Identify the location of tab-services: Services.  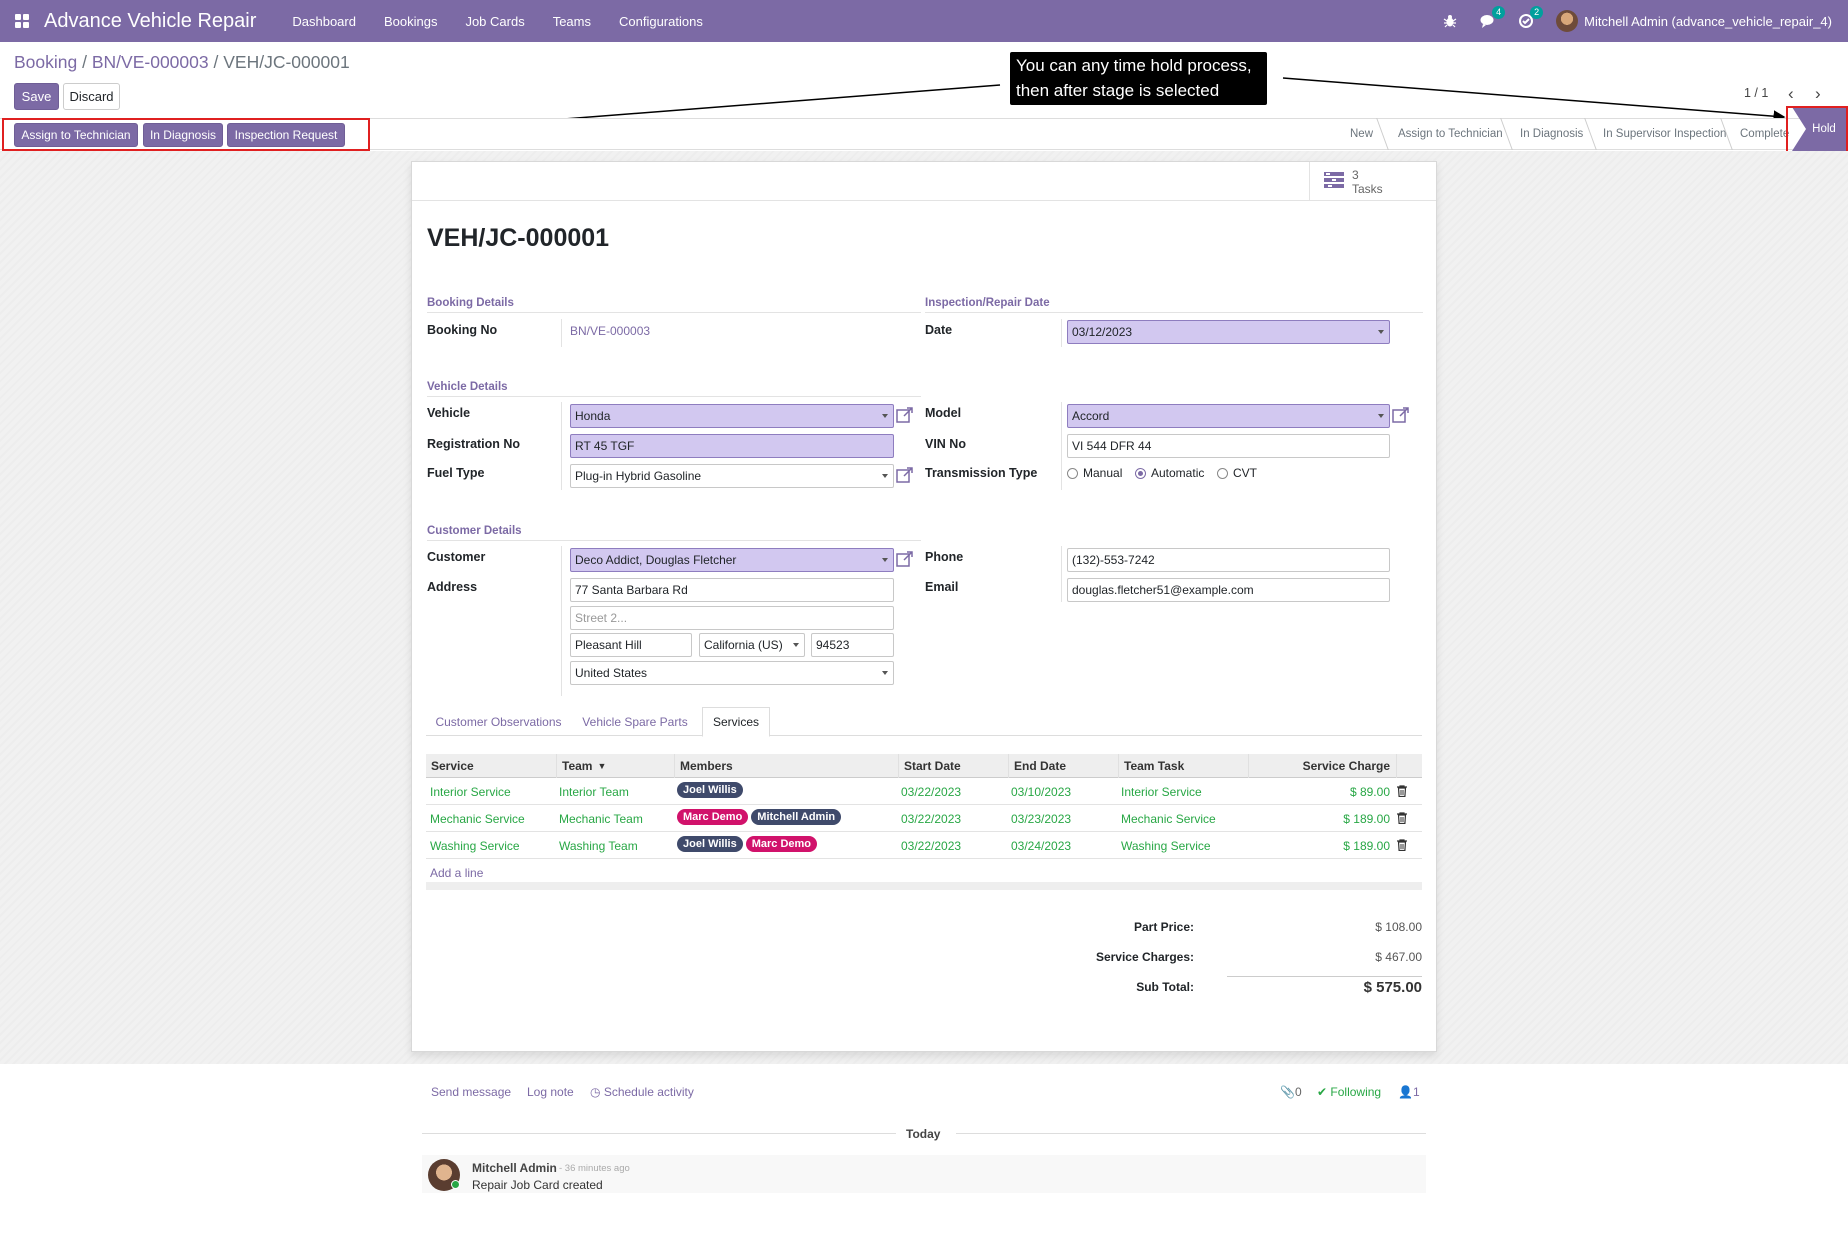
(736, 722).